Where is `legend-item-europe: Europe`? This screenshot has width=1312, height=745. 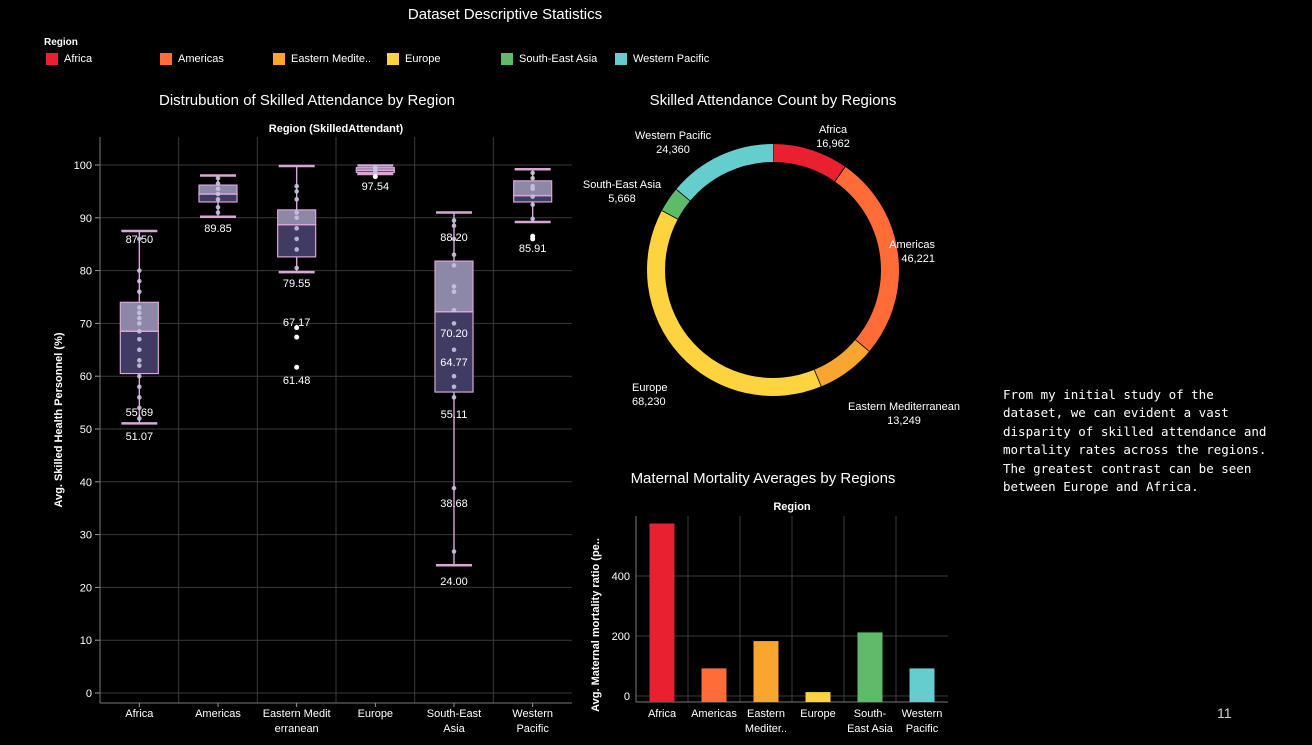
legend-item-europe: Europe is located at coordinates (413, 59).